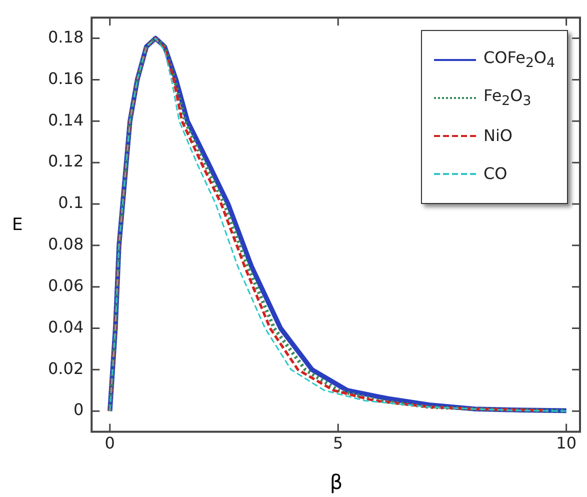 This screenshot has width=587, height=497. Describe the element at coordinates (109, 443) in the screenshot. I see `x-tick-label: 0` at that location.